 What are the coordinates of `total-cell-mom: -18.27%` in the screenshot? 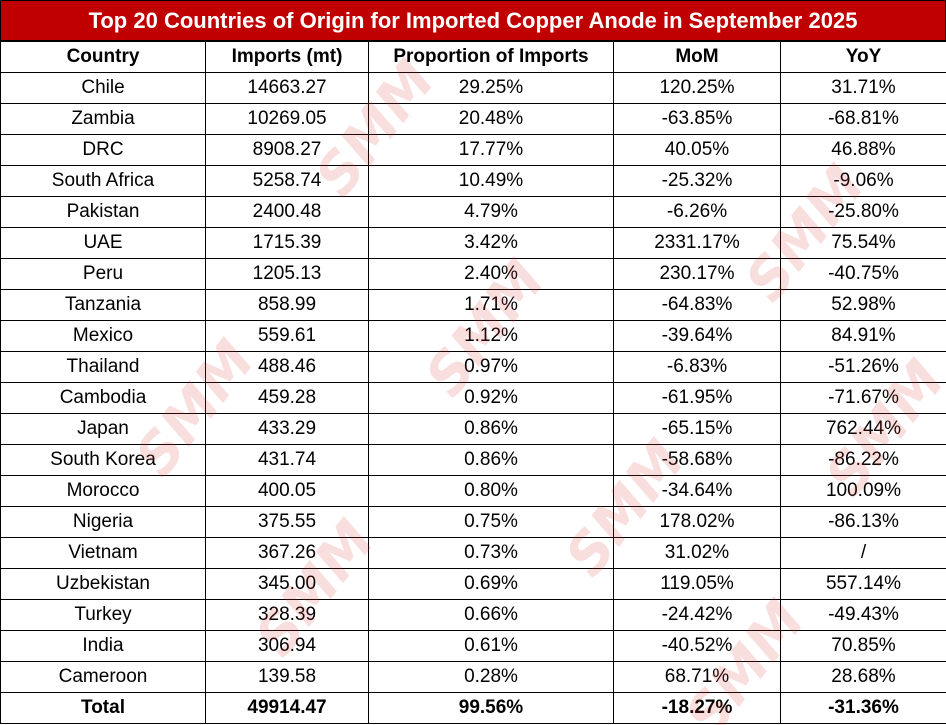 It's located at (697, 708).